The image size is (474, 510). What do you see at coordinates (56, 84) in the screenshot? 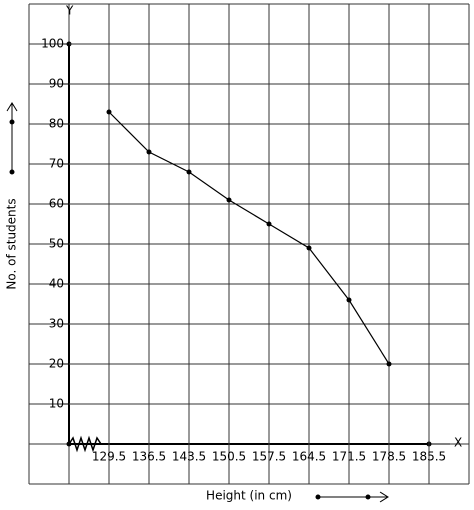
I see `y-tick-label: 90` at bounding box center [56, 84].